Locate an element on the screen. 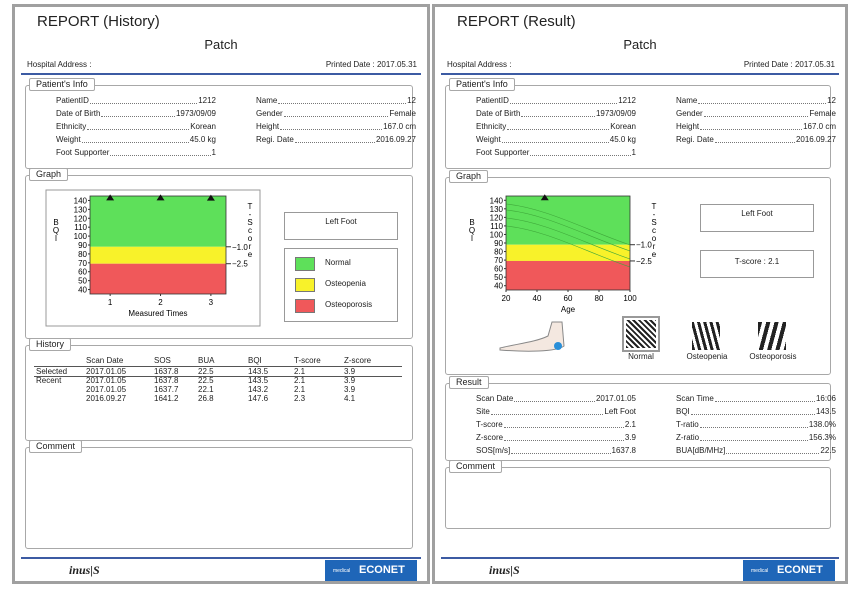  hospital-address: Hospital Address : is located at coordinates (479, 64).